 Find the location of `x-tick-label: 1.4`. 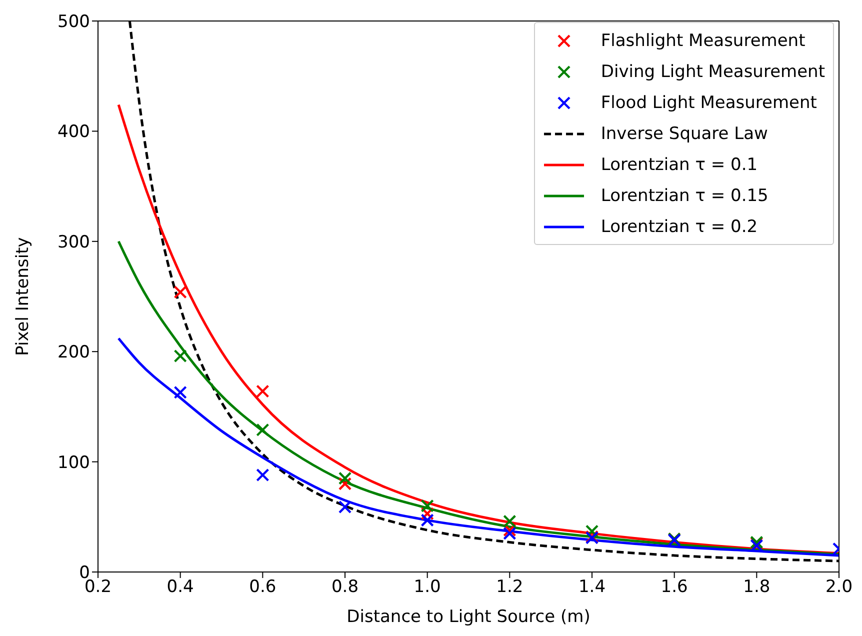

x-tick-label: 1.4 is located at coordinates (592, 587).